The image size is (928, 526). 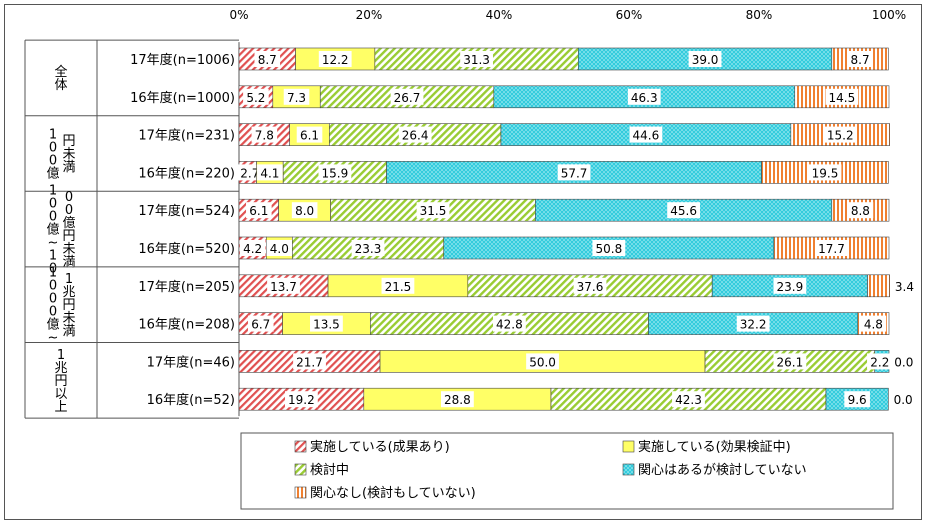 What do you see at coordinates (60, 381) in the screenshot?
I see `group-label: 1 兆円以上` at bounding box center [60, 381].